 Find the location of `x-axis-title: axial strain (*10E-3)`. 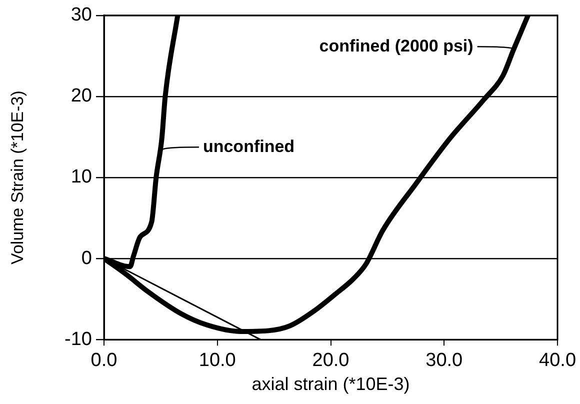

x-axis-title: axial strain (*10E-3) is located at coordinates (331, 384).